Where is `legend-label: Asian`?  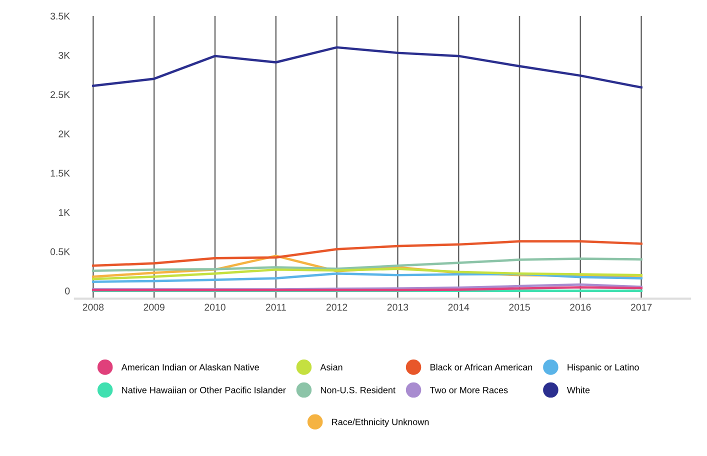 legend-label: Asian is located at coordinates (331, 367).